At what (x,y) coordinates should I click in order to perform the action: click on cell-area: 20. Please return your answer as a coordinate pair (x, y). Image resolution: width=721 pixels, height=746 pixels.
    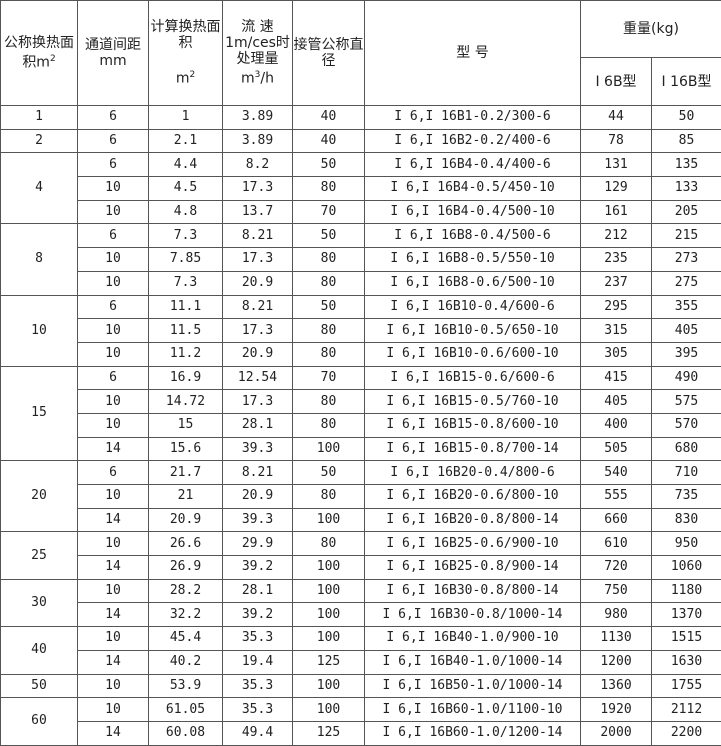
    Looking at the image, I should click on (39, 496).